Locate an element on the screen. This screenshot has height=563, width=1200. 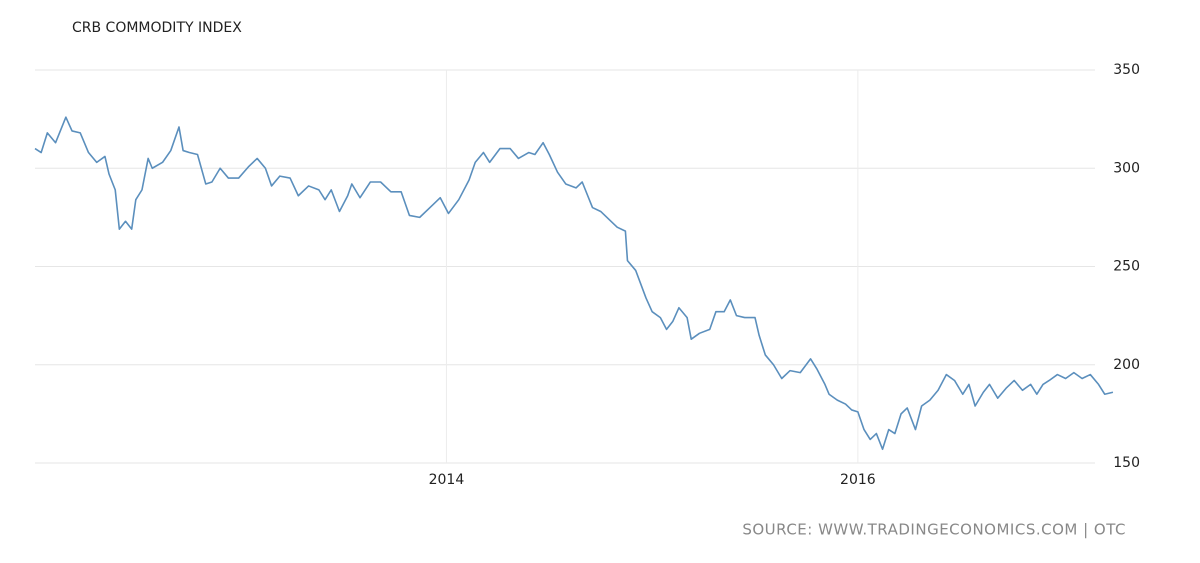
y-tick-label: 350 is located at coordinates (1126, 70).